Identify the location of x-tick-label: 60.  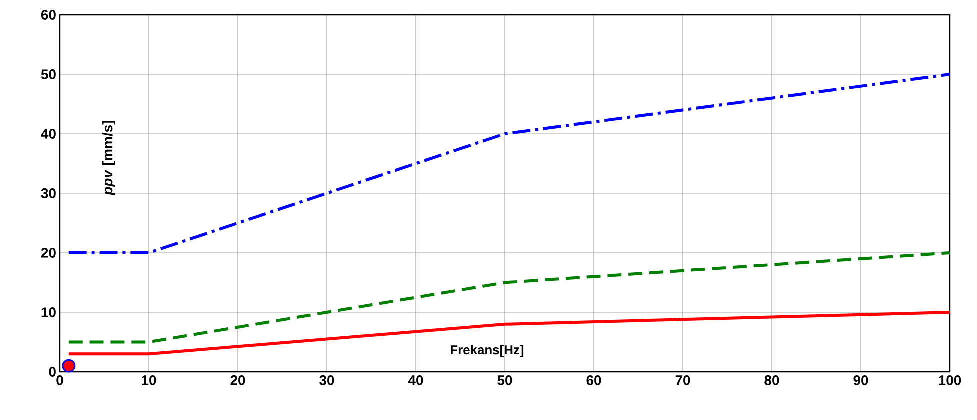
(594, 381).